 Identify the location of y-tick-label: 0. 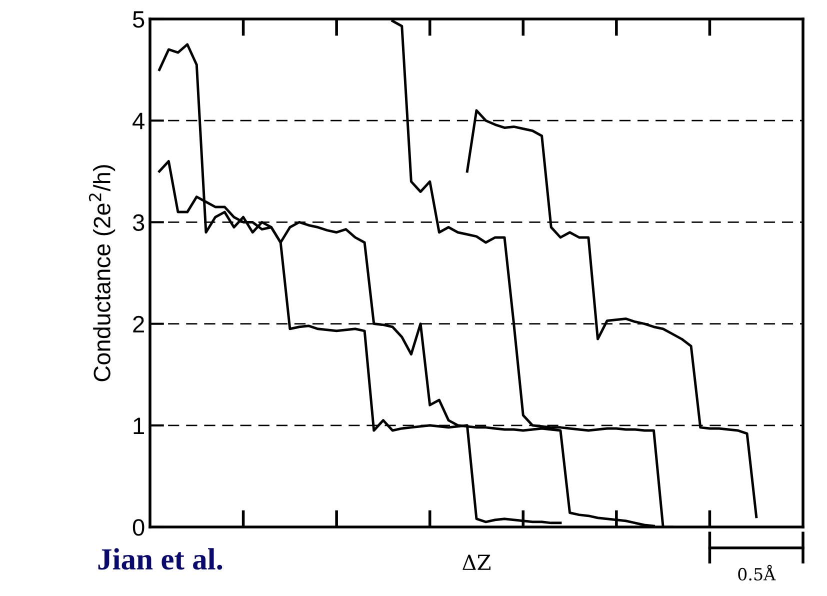
(138, 527).